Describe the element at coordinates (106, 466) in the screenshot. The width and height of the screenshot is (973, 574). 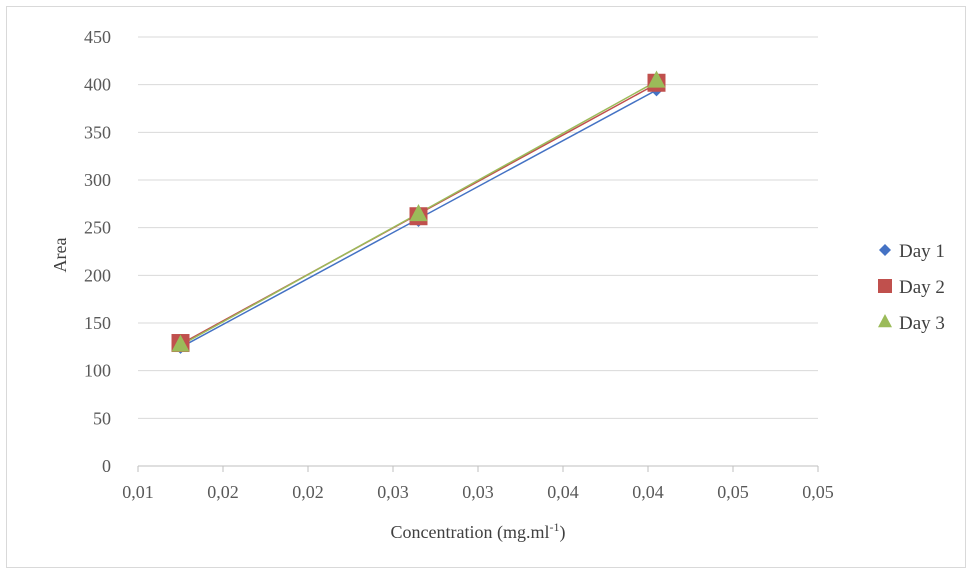
I see `y-tick-label: 0` at that location.